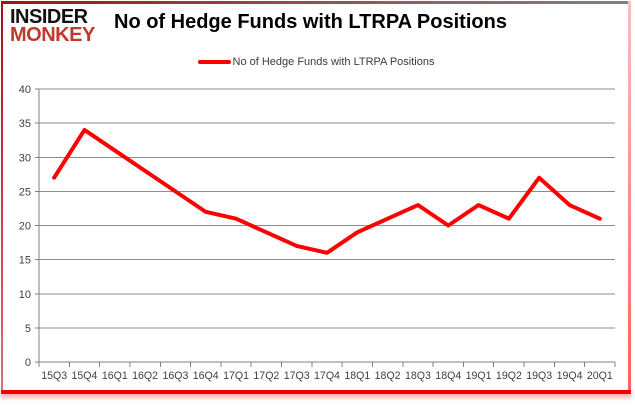 Image resolution: width=635 pixels, height=405 pixels. What do you see at coordinates (115, 376) in the screenshot?
I see `x-tick-label: 16Q1` at bounding box center [115, 376].